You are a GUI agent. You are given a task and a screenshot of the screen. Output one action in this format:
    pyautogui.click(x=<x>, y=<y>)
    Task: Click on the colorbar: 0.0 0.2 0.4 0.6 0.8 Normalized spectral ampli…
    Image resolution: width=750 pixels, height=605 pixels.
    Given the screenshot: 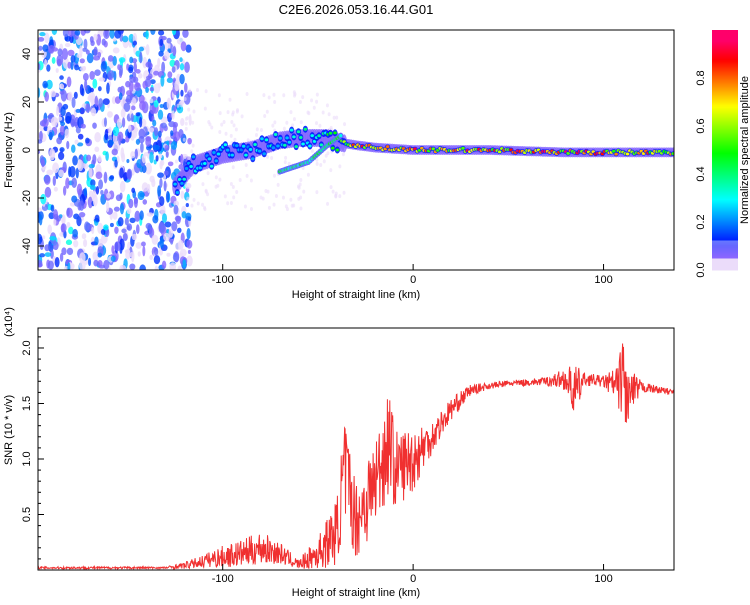 What is the action you would take?
    pyautogui.click(x=722, y=154)
    